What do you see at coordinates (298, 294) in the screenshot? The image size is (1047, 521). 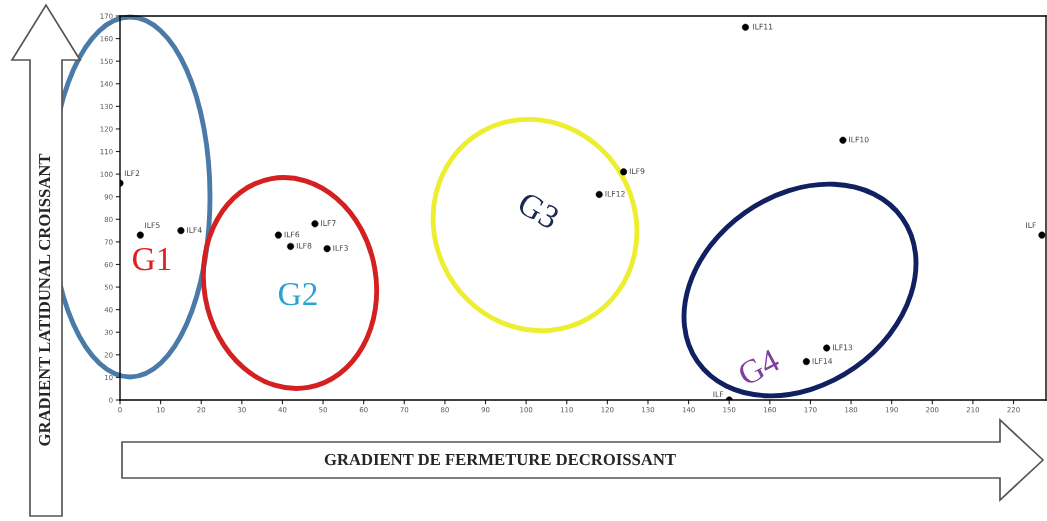 I see `annotation: G2` at bounding box center [298, 294].